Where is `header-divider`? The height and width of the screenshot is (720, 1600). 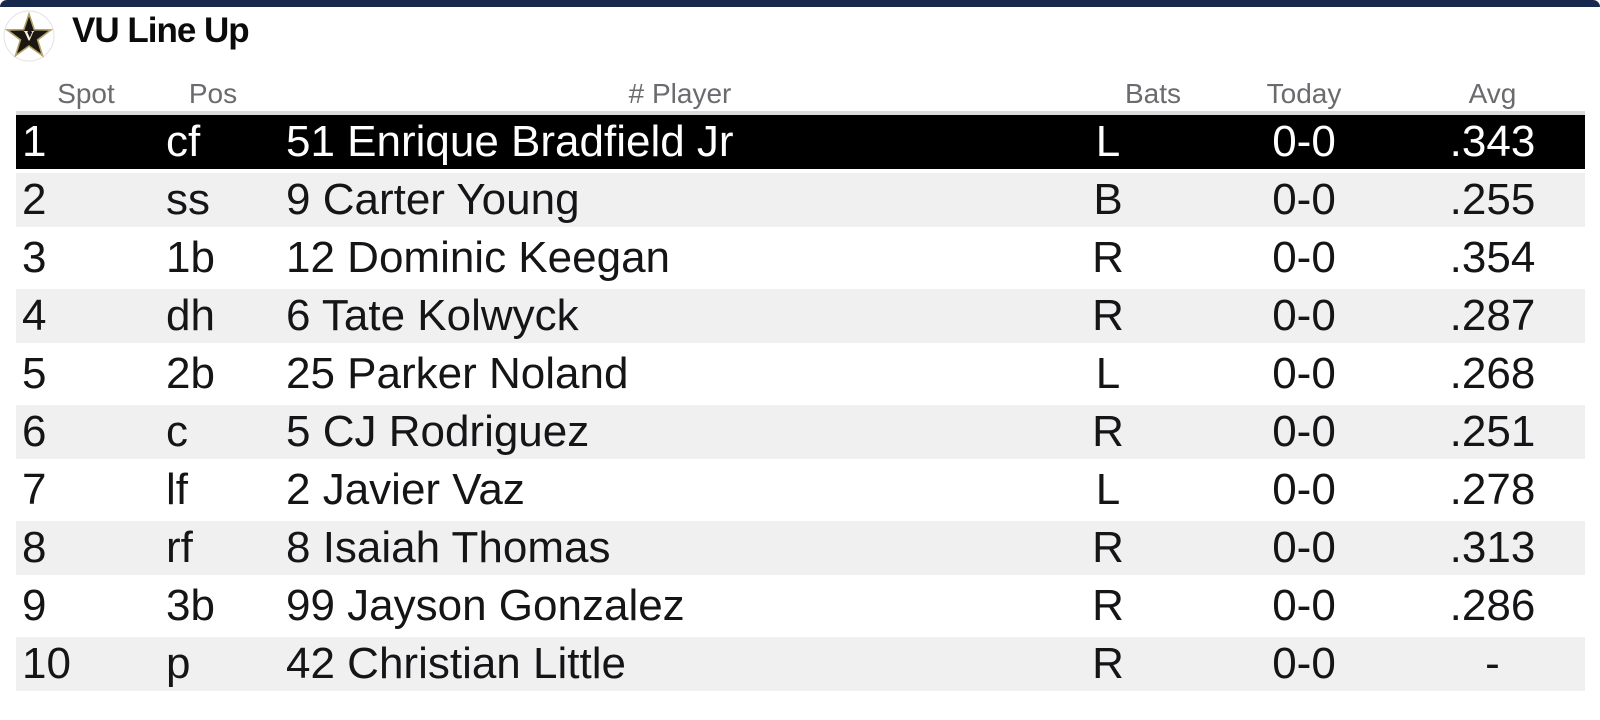
header-divider is located at coordinates (800, 113).